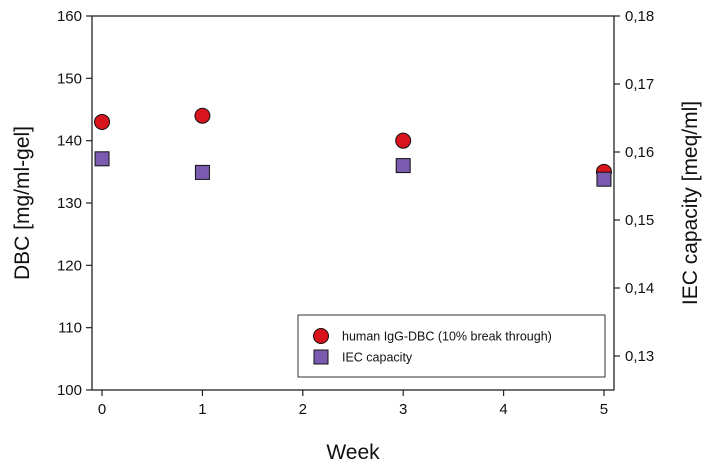 The image size is (717, 463). I want to click on y-tick-label: 130, so click(69, 203).